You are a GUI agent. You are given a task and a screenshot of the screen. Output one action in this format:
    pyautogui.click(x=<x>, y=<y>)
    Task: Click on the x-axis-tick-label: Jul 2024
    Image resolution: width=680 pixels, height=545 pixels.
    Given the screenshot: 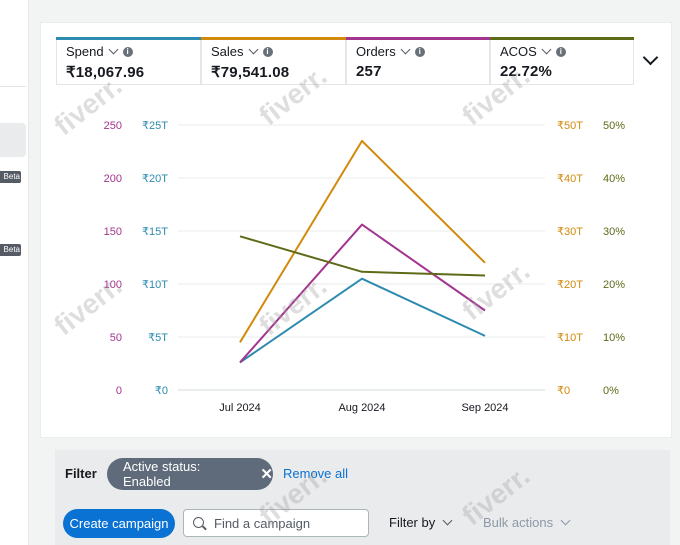 What is the action you would take?
    pyautogui.click(x=240, y=408)
    